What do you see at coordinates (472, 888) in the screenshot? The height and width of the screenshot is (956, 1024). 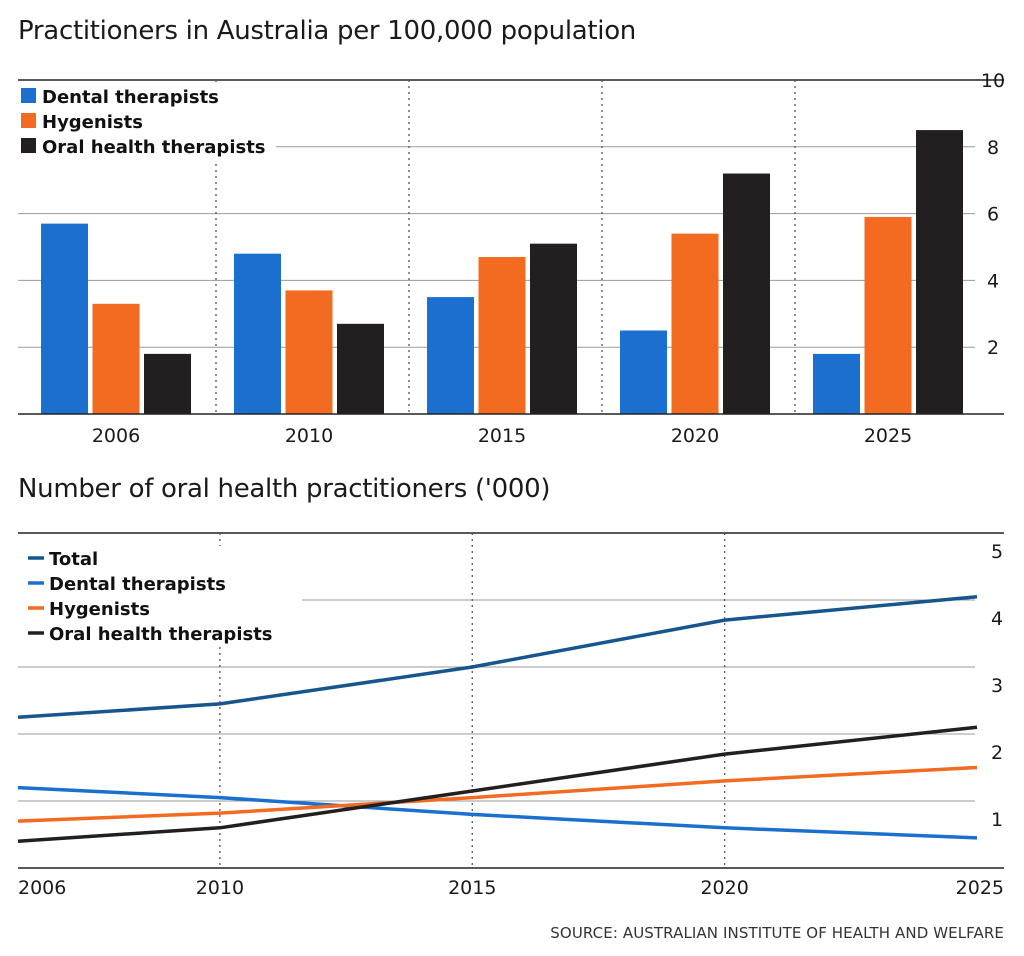 I see `line-chart-x-tick-label: 2015` at bounding box center [472, 888].